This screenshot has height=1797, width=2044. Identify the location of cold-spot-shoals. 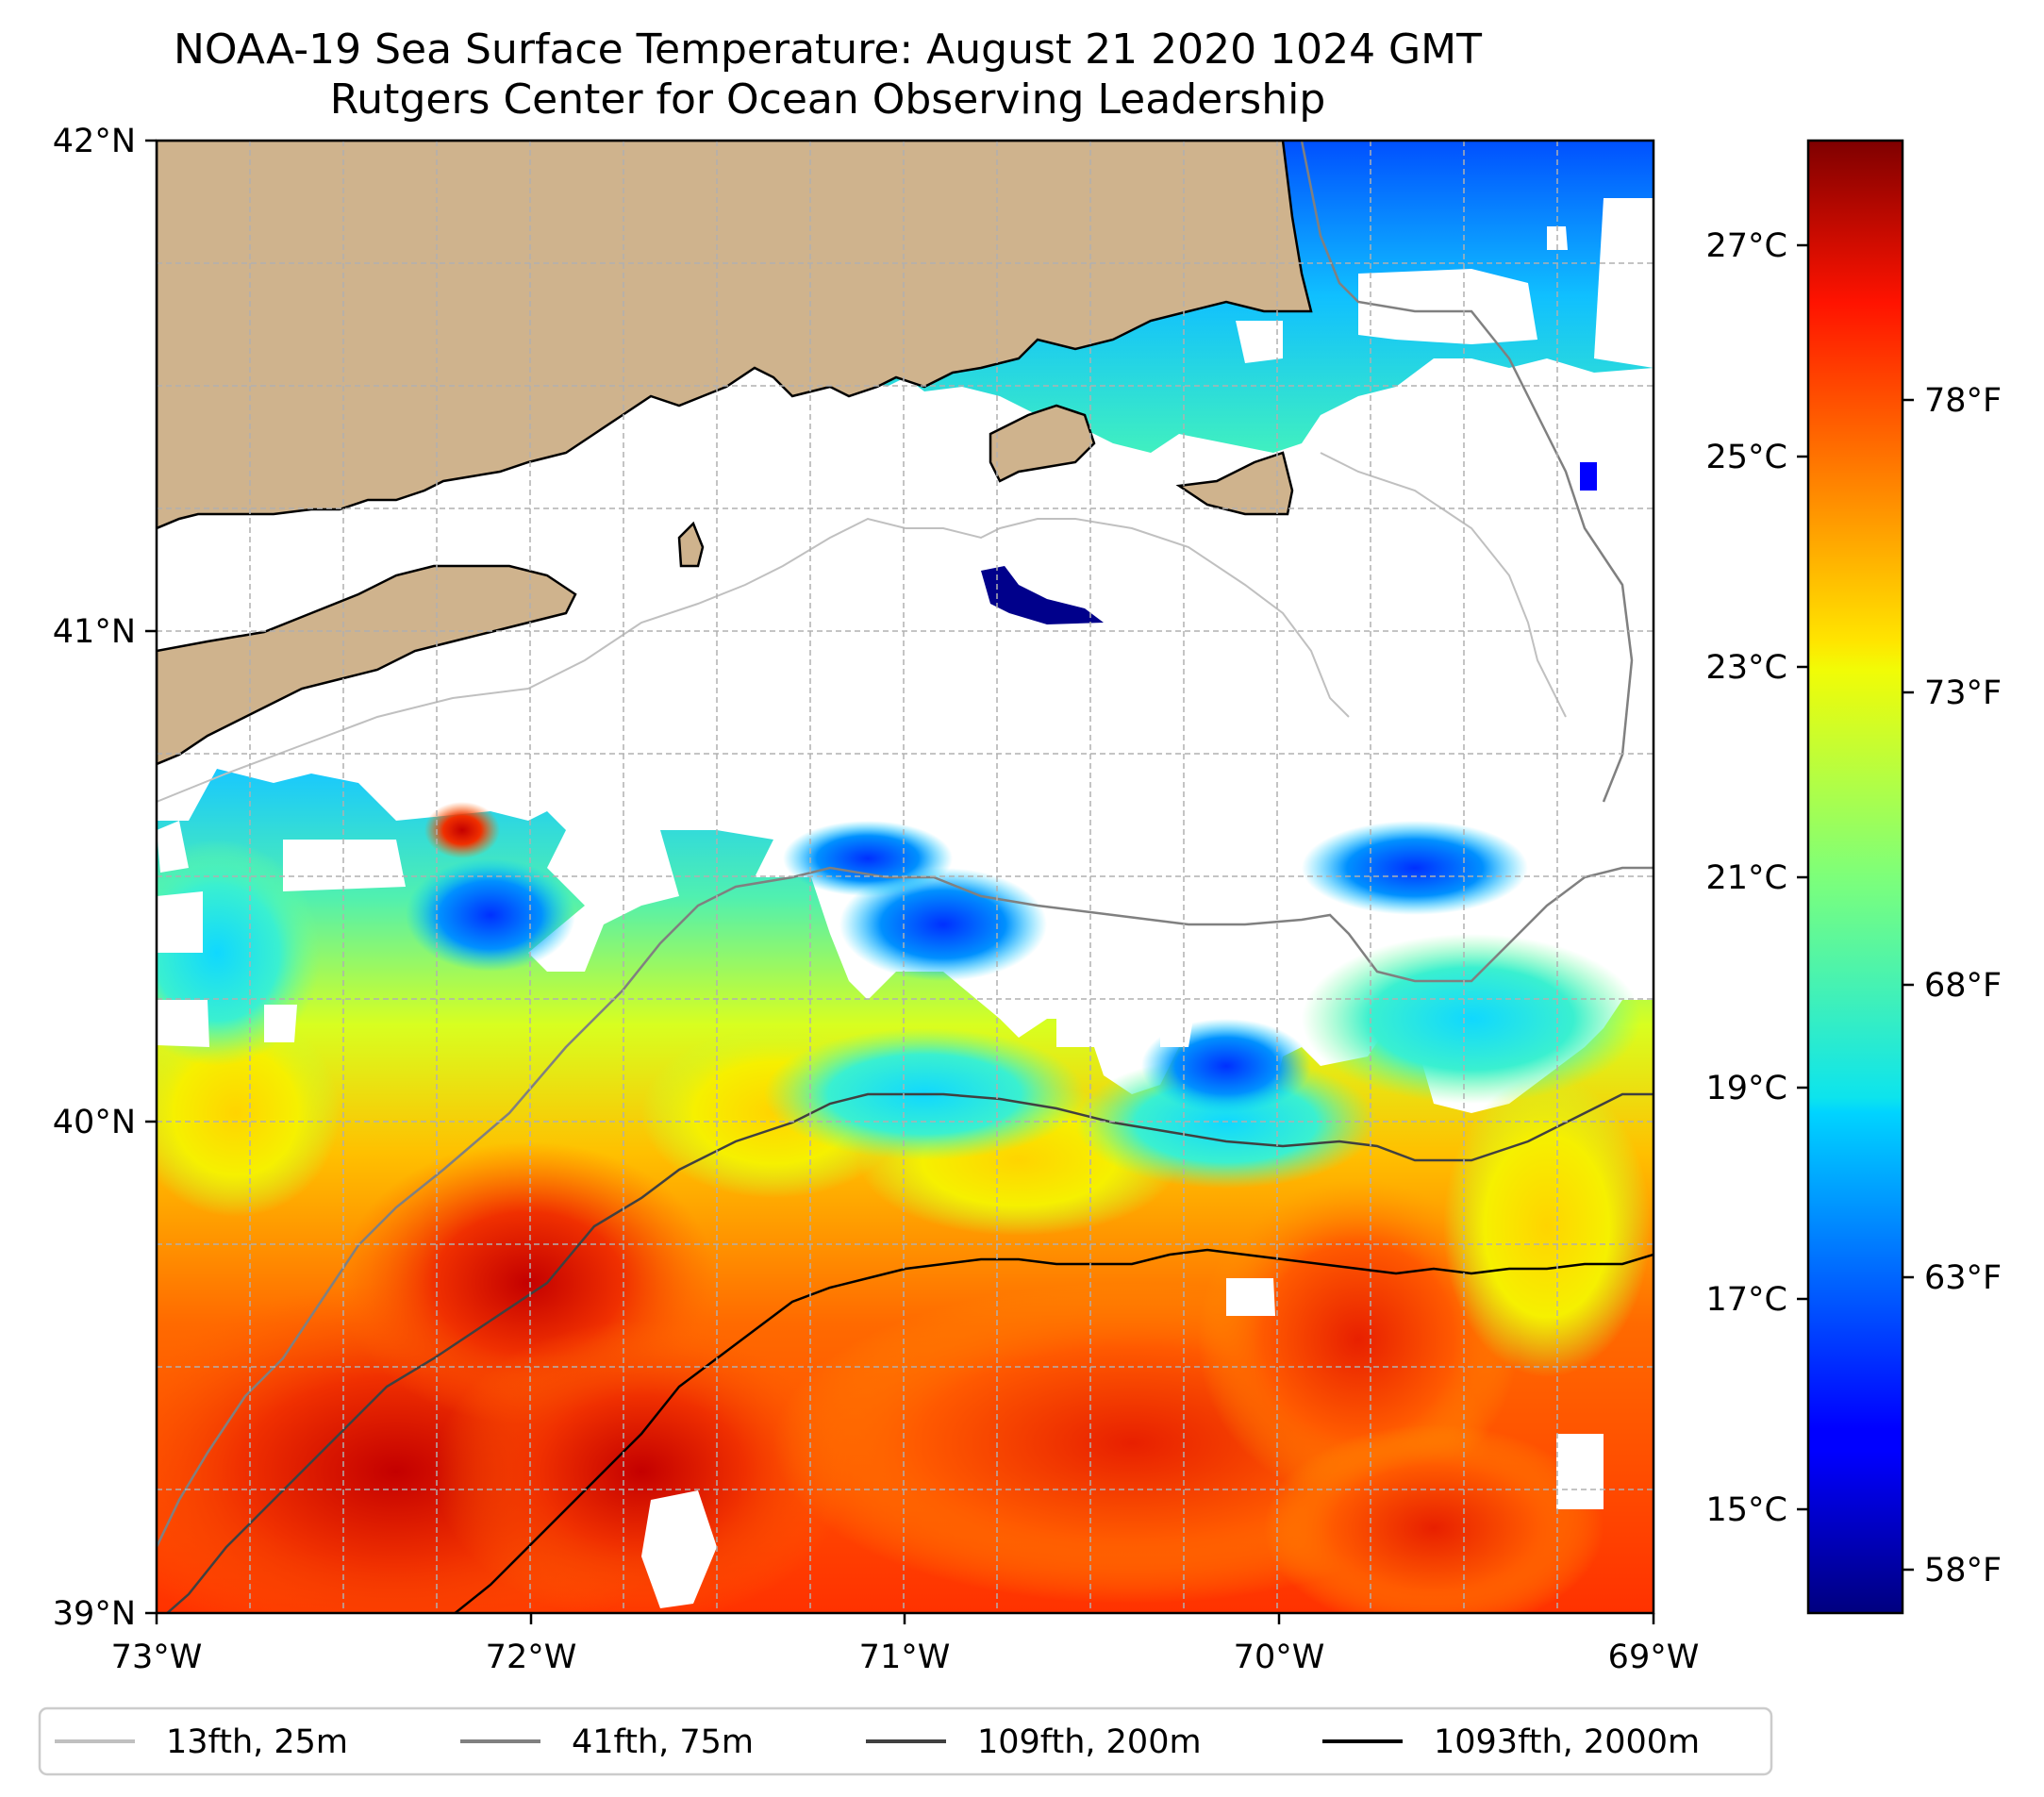
(1042, 595).